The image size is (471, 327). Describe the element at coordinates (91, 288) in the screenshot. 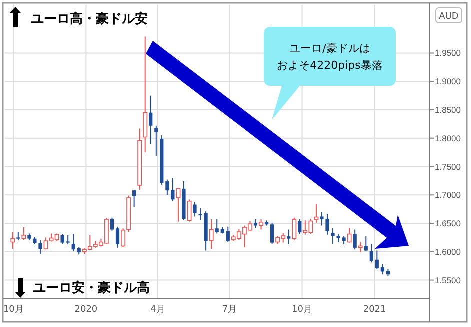

I see `annotation: ユーロ安・豪ドル高` at that location.